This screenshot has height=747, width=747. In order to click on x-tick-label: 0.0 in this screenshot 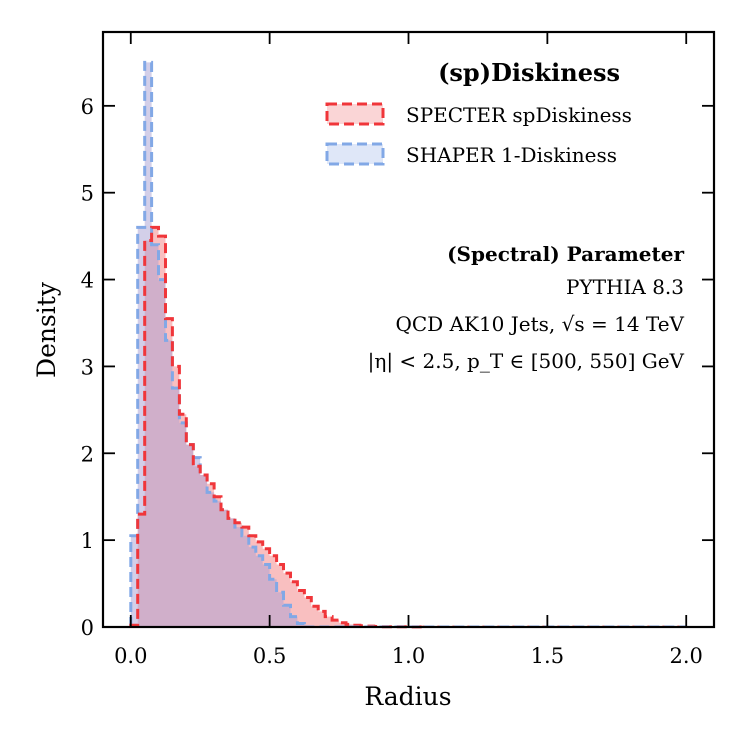, I will do `click(130, 656)`.